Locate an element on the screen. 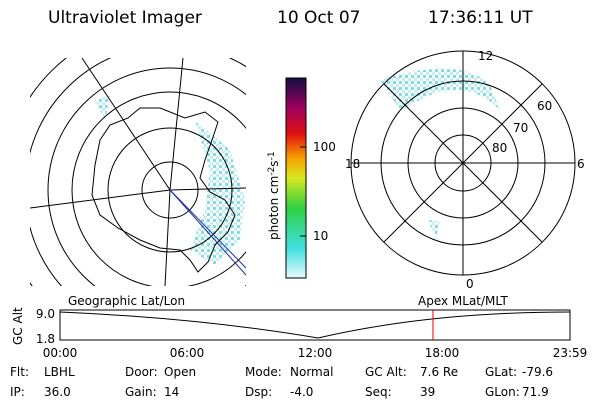 The height and width of the screenshot is (400, 600). mlt-label: 0 is located at coordinates (470, 284).